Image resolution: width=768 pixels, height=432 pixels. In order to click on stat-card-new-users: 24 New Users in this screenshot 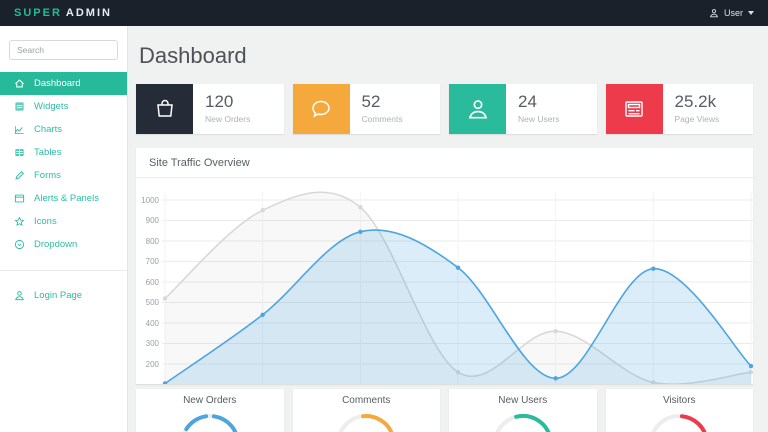, I will do `click(523, 109)`.